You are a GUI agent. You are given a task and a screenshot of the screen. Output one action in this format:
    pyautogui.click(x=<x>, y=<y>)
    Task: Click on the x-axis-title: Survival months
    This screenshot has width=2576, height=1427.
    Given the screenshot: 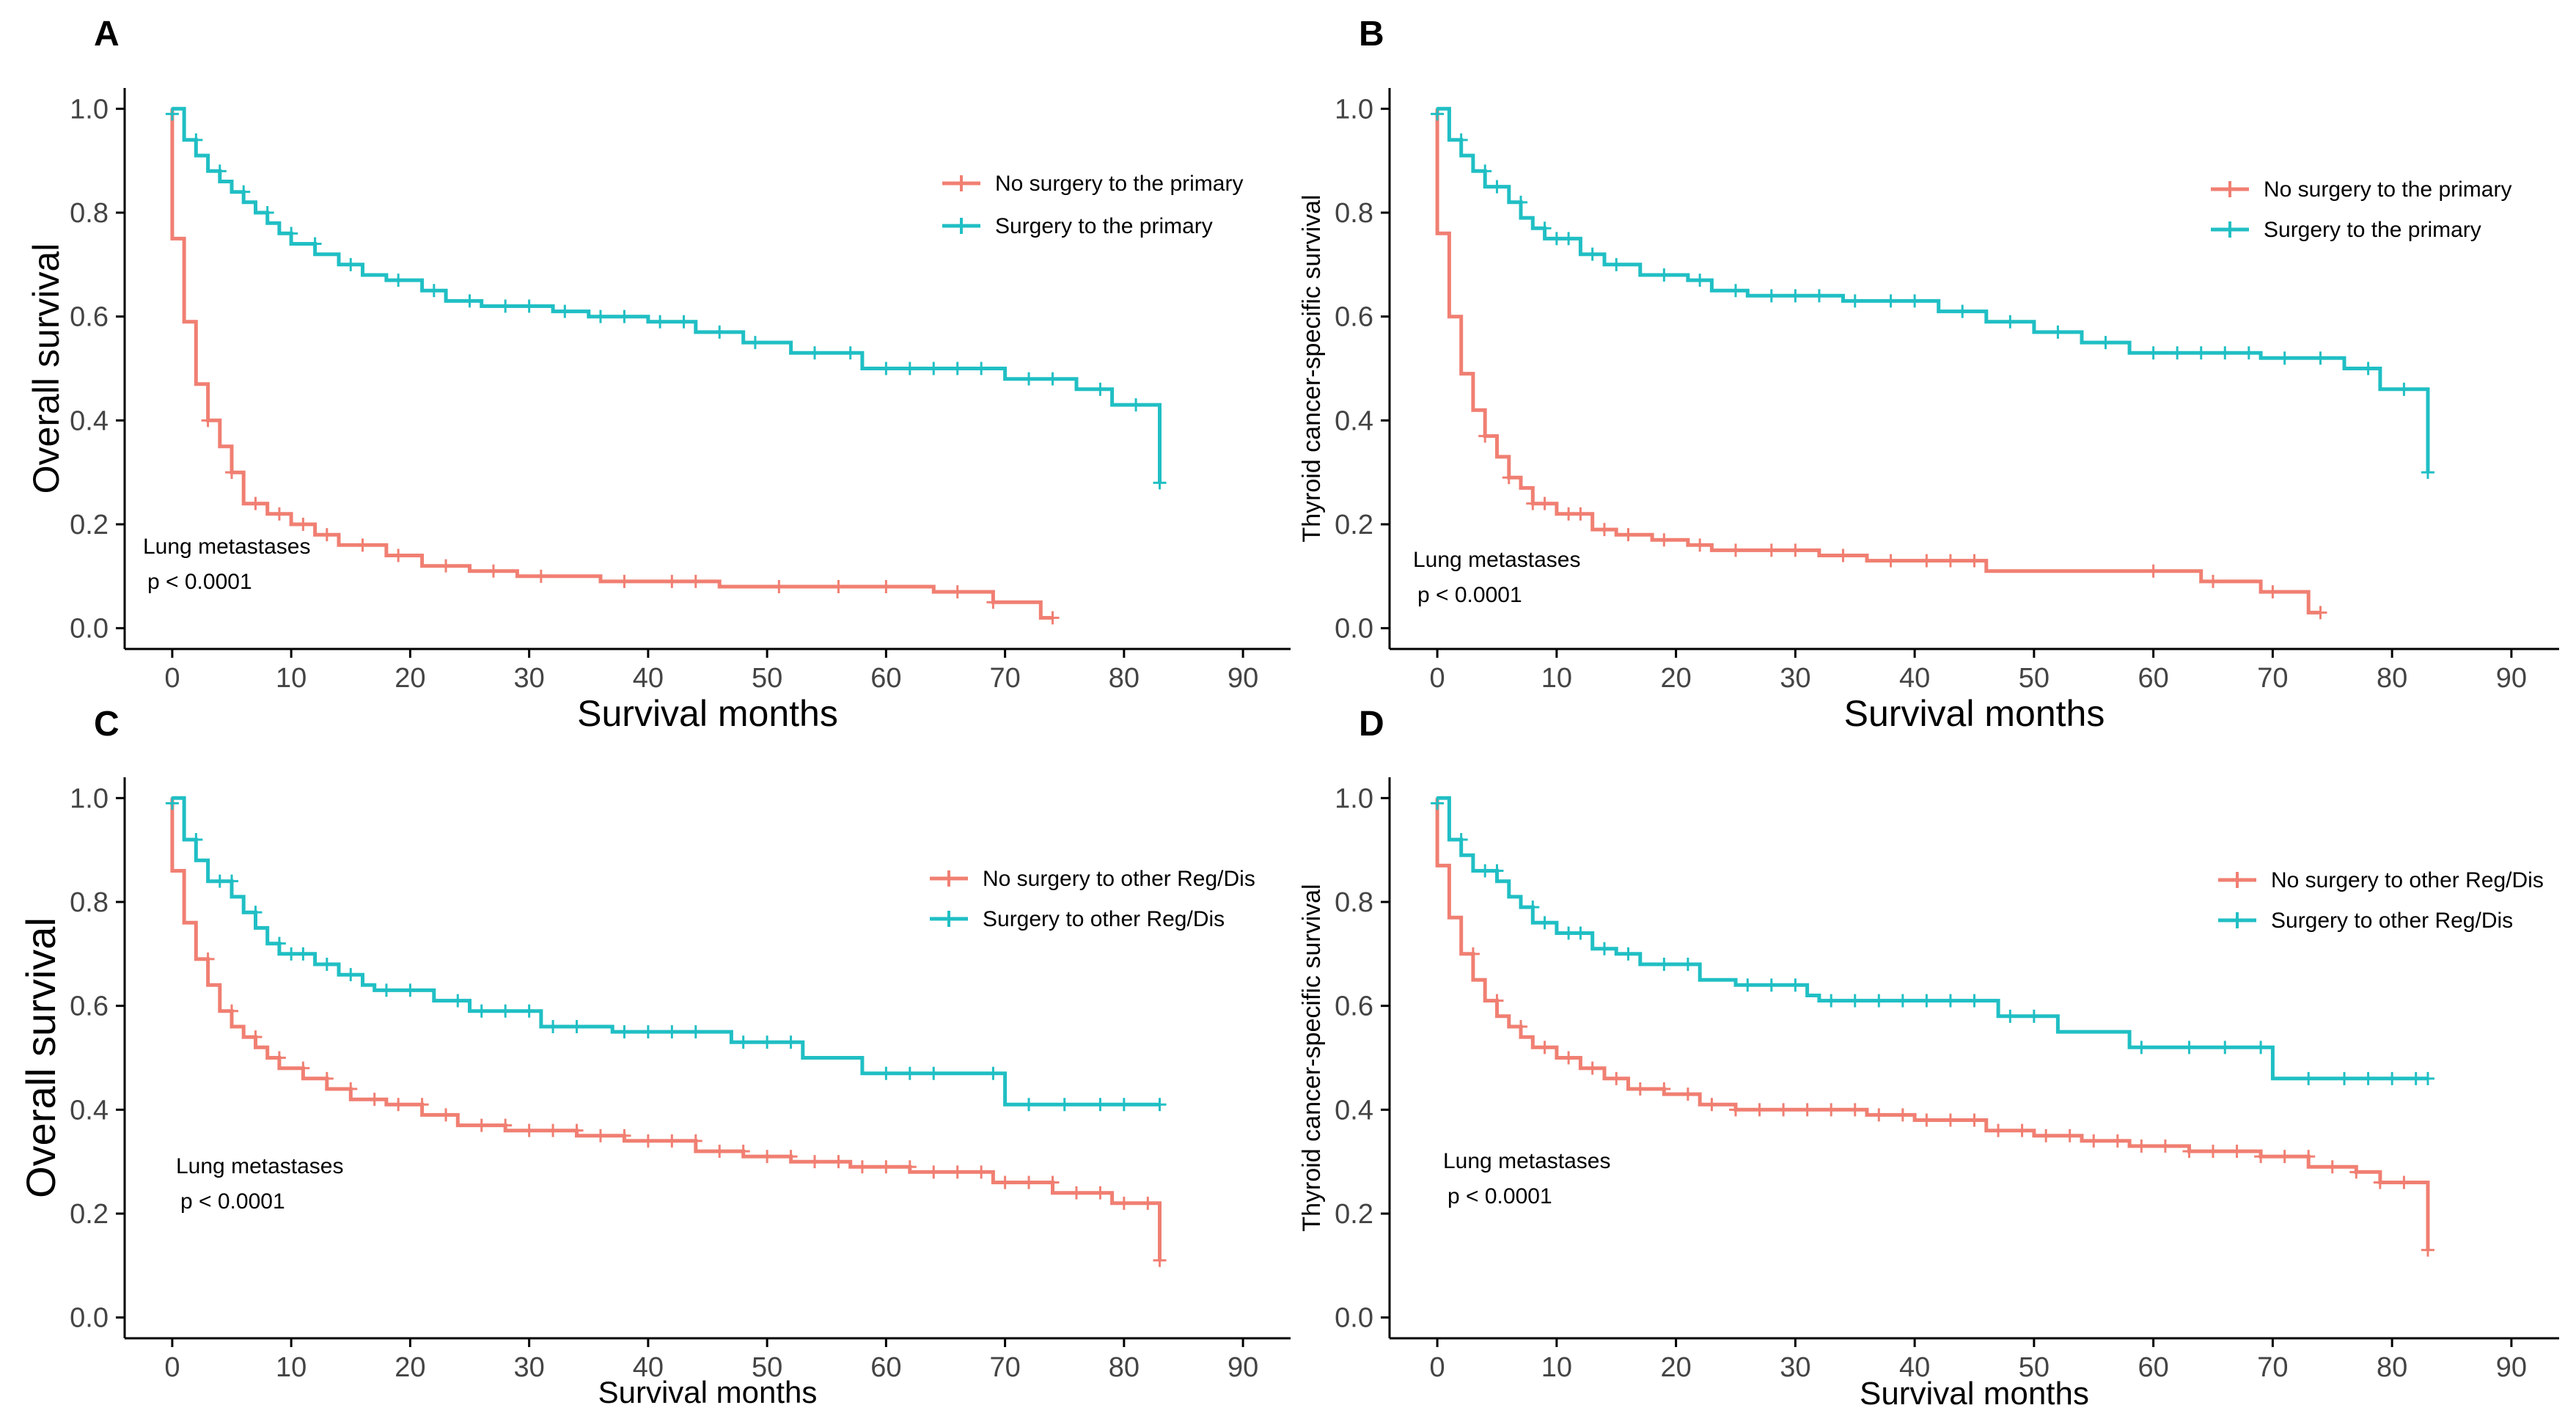 What is the action you would take?
    pyautogui.click(x=1975, y=713)
    